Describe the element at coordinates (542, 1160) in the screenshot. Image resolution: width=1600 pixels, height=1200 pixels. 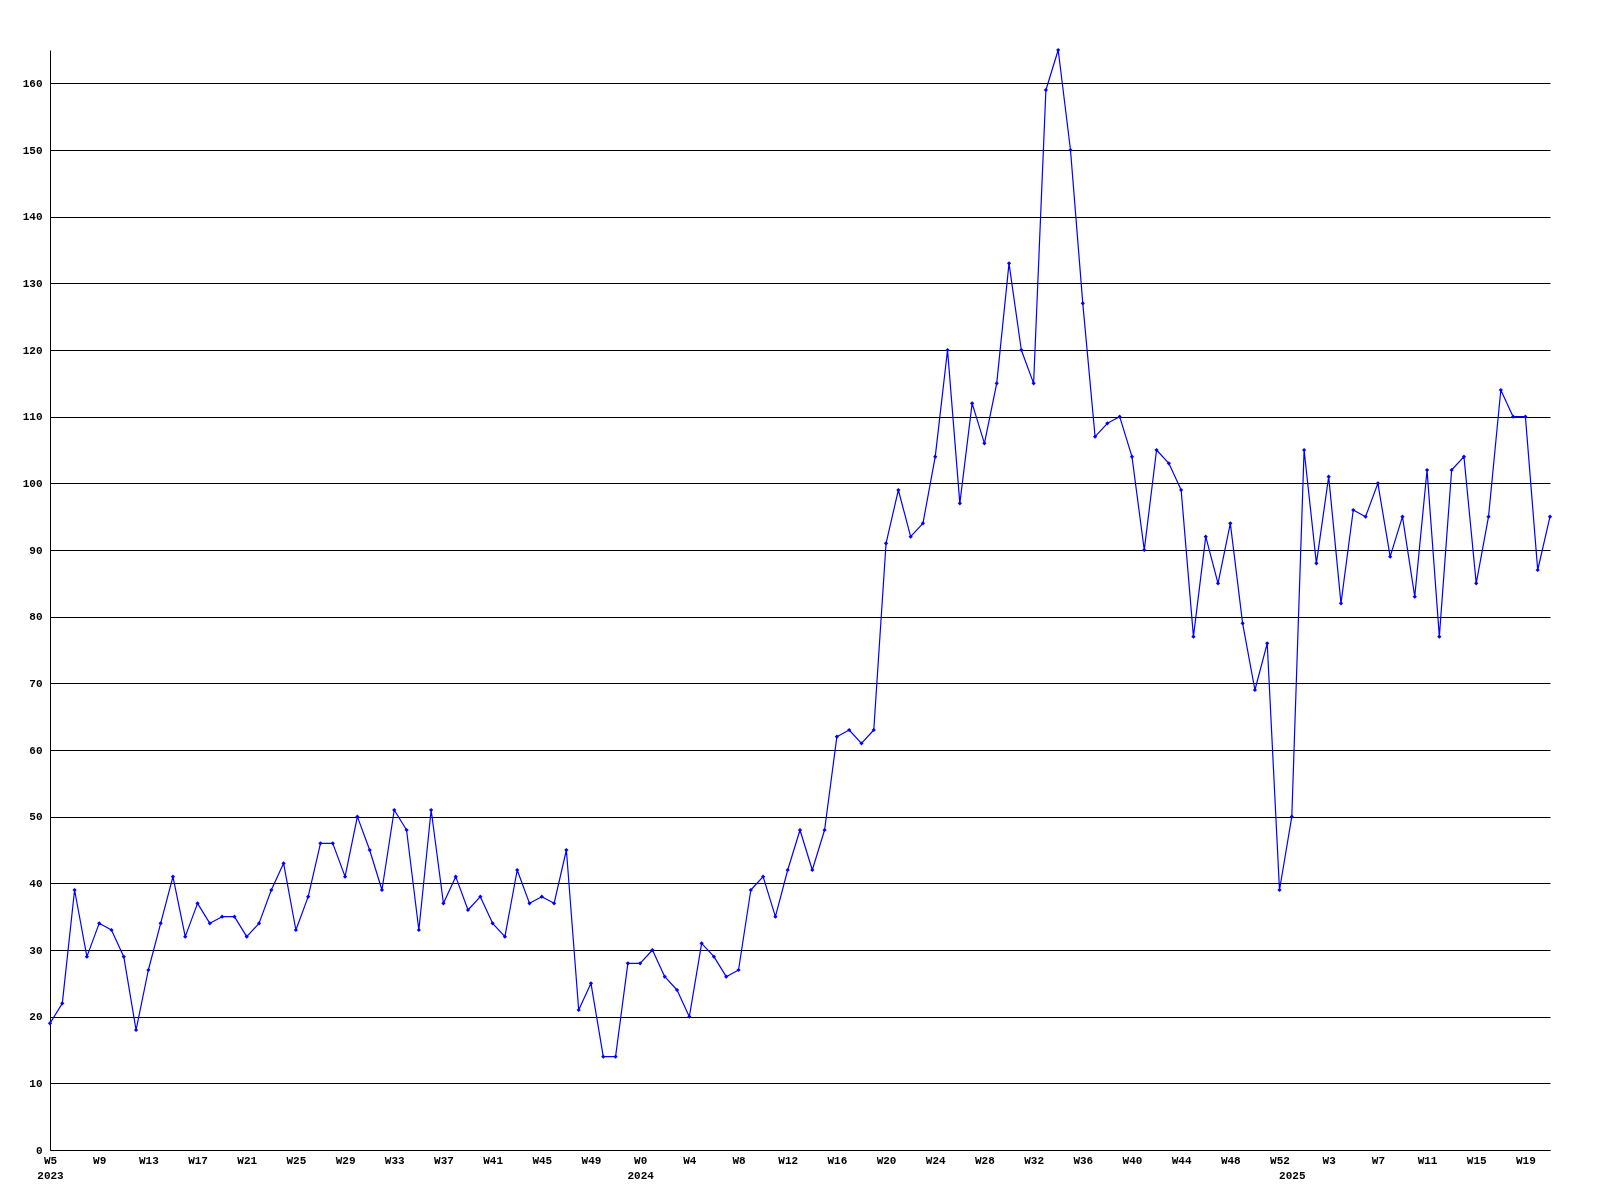
I see `x-tick-label: W45` at that location.